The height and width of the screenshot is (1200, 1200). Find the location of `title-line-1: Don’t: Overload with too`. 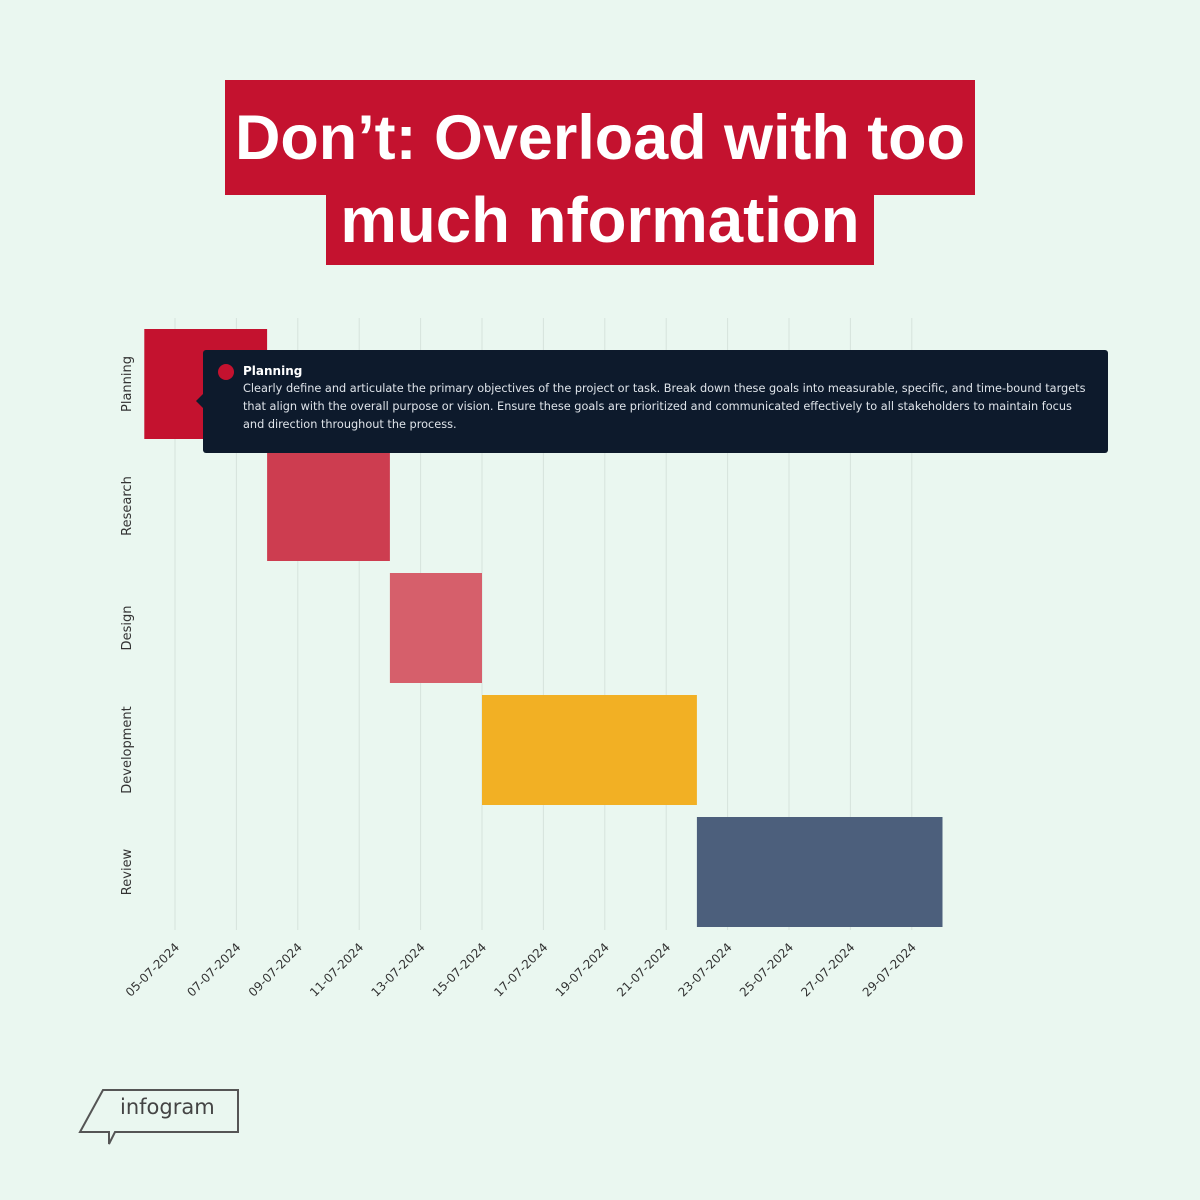

title-line-1: Don’t: Overload with too is located at coordinates (600, 137).